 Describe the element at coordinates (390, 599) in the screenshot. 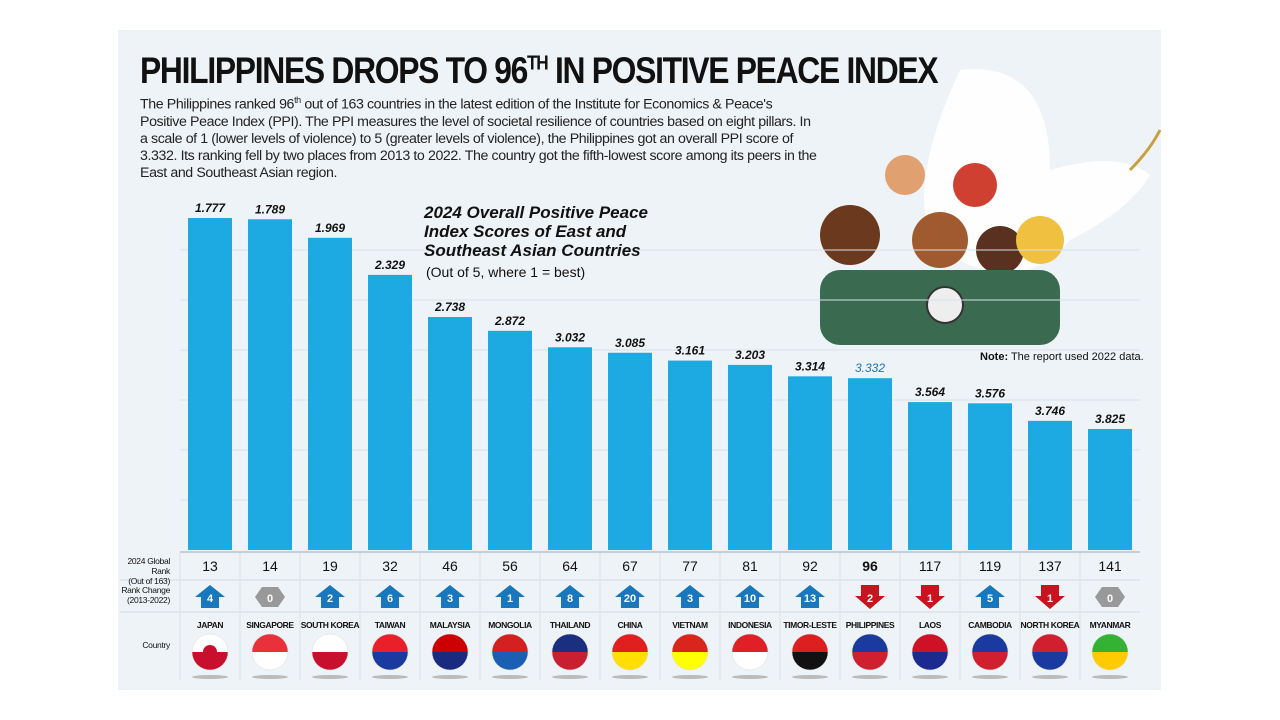

I see `rank-change: 6` at that location.